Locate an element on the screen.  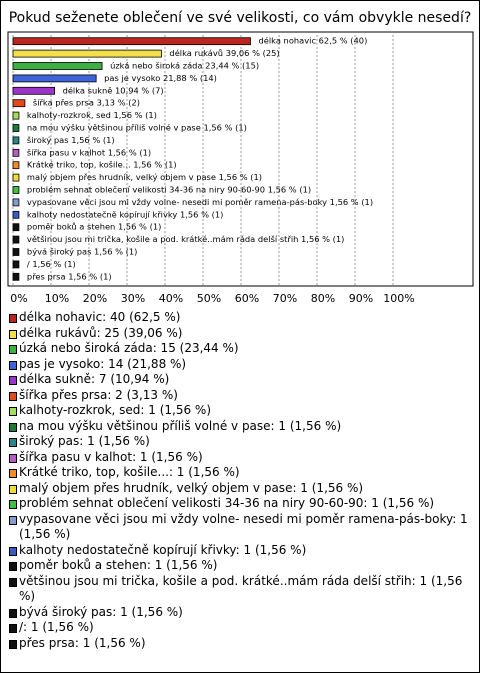
legend-label: délka nohavic: 40 (62,5 %) is located at coordinates (100, 317).